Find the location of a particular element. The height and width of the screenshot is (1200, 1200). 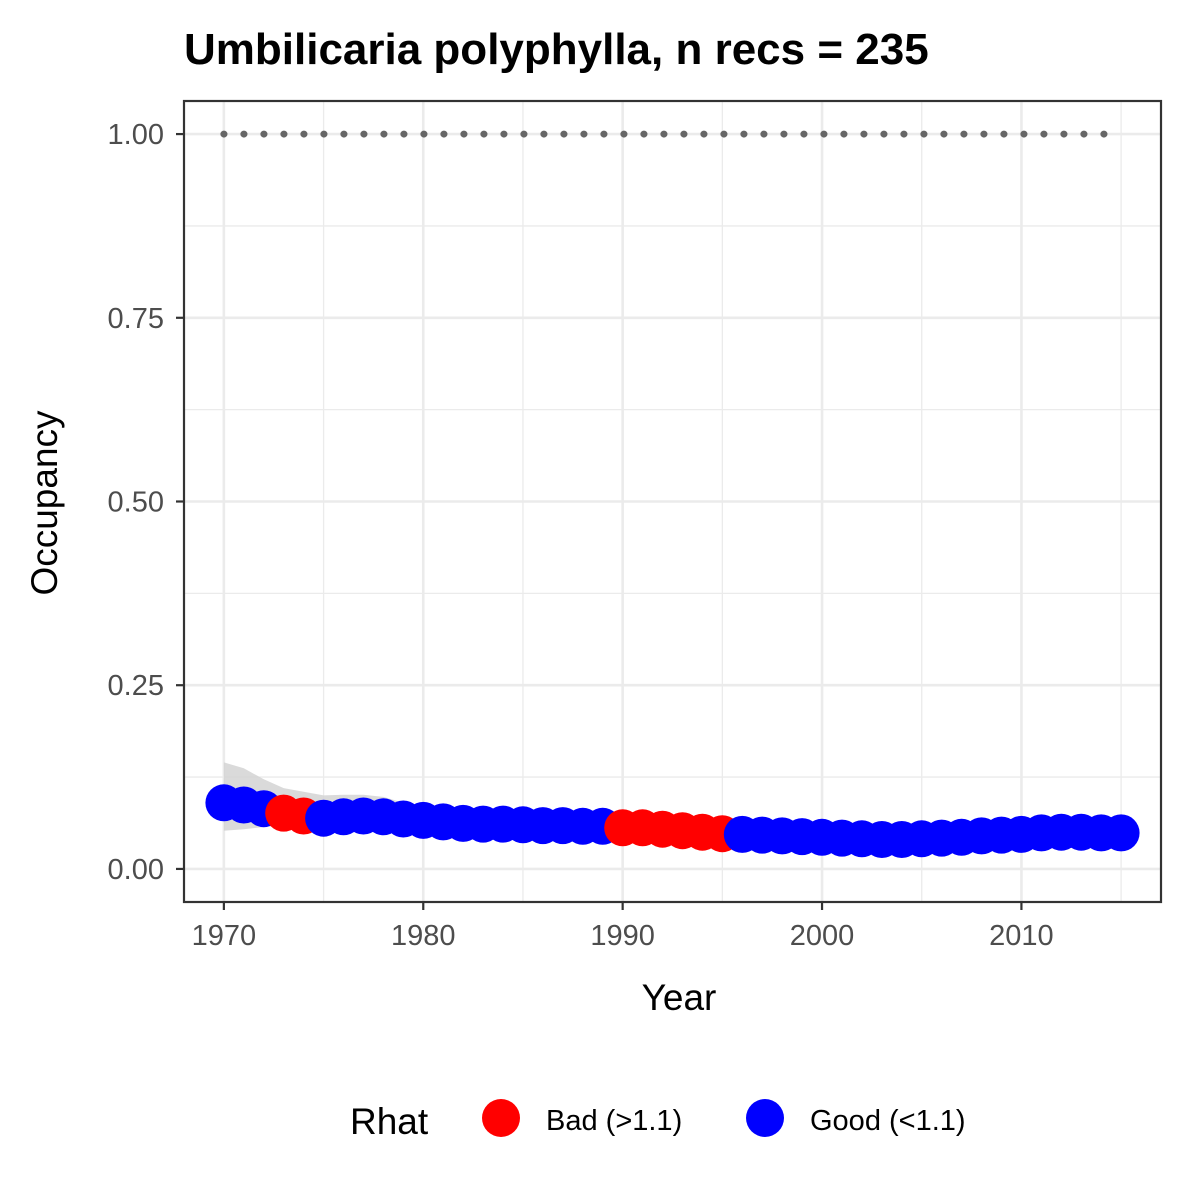

data-points-layer is located at coordinates (672, 821).